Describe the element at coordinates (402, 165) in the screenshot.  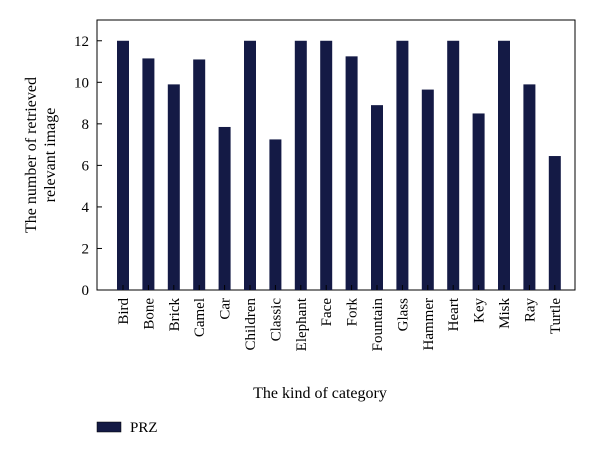
I see `bar-glass` at that location.